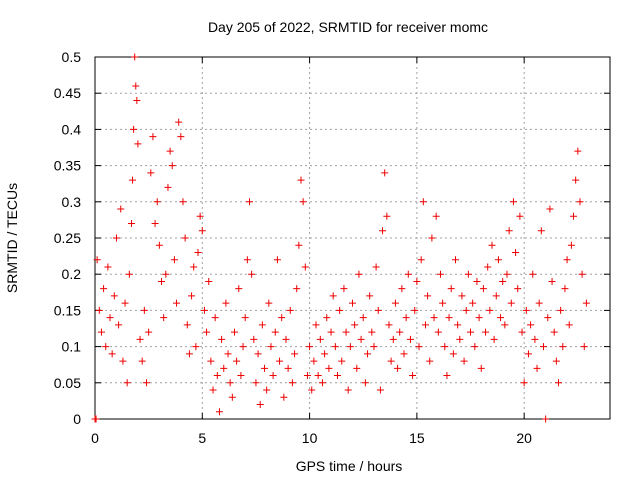 The width and height of the screenshot is (640, 480). Describe the element at coordinates (202, 438) in the screenshot. I see `x-tick-label: 5` at that location.